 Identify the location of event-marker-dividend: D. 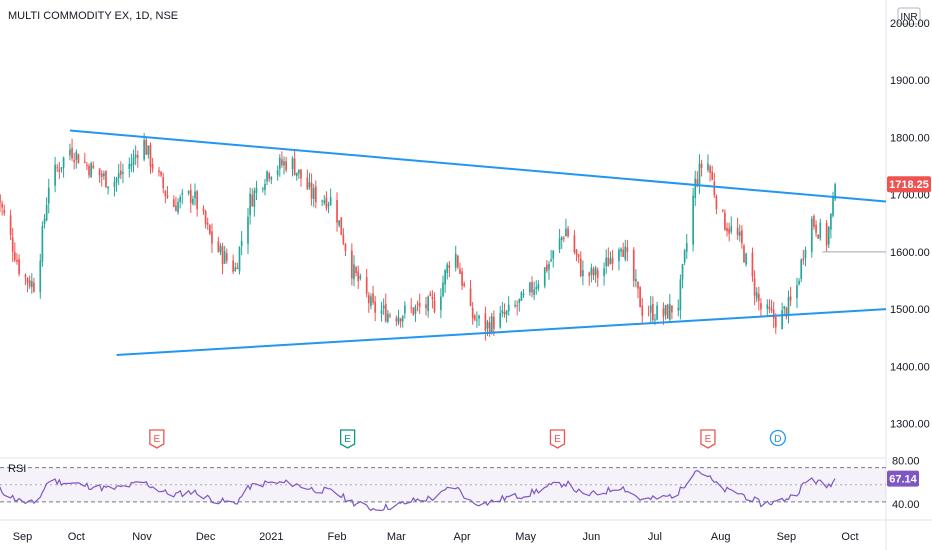
(778, 438).